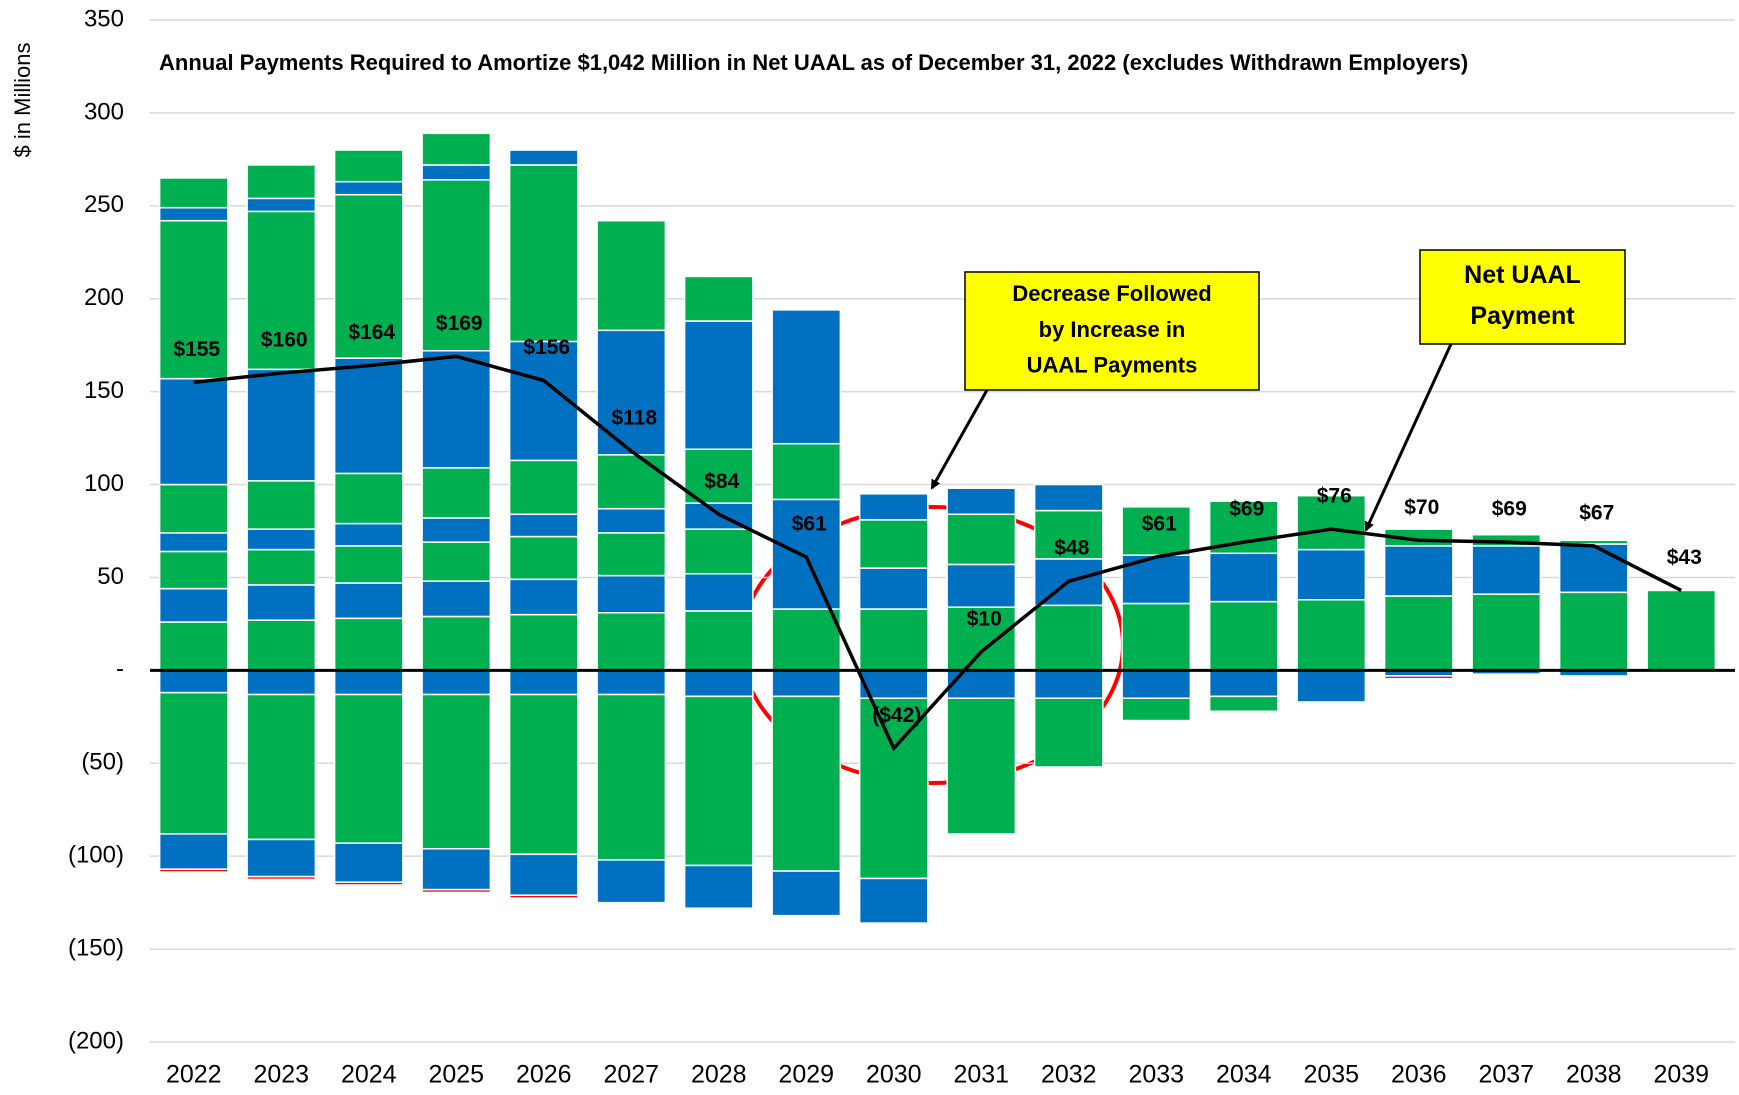 The height and width of the screenshot is (1095, 1739). What do you see at coordinates (1594, 1075) in the screenshot?
I see `x-tick-label: 2038` at bounding box center [1594, 1075].